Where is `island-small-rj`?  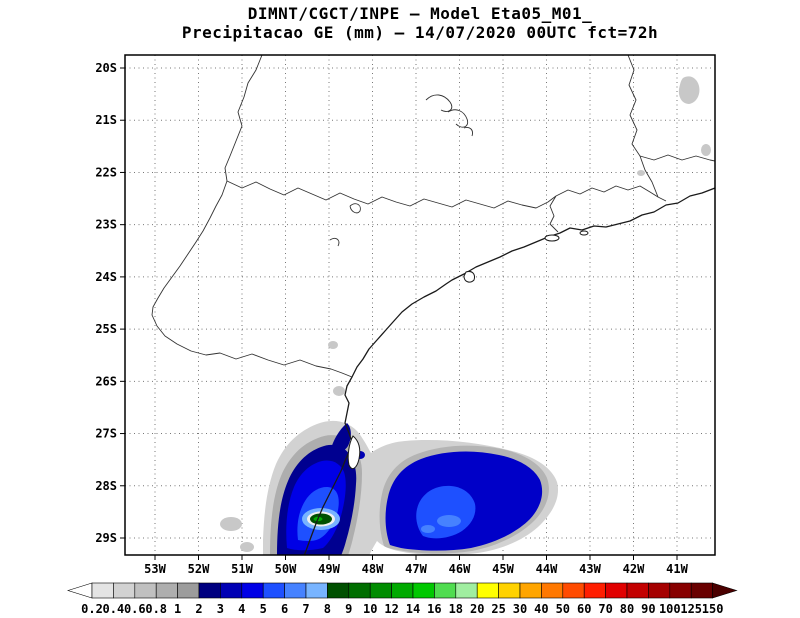
island-small-rj is located at coordinates (584, 233).